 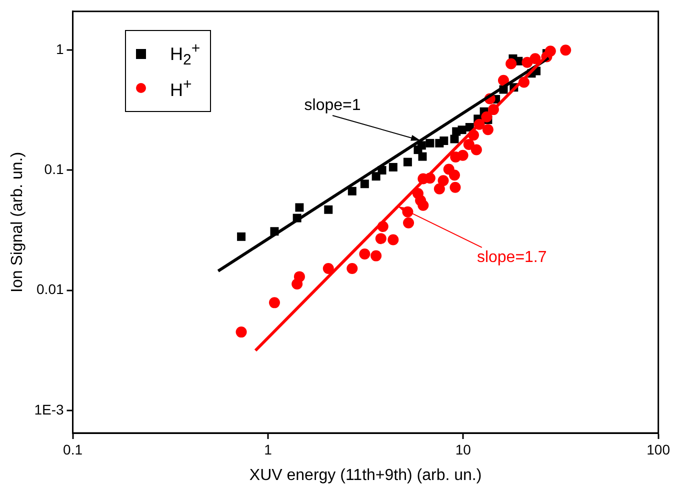 What do you see at coordinates (17, 222) in the screenshot?
I see `y-axis-title: Ion Signal (arb. un.)` at bounding box center [17, 222].